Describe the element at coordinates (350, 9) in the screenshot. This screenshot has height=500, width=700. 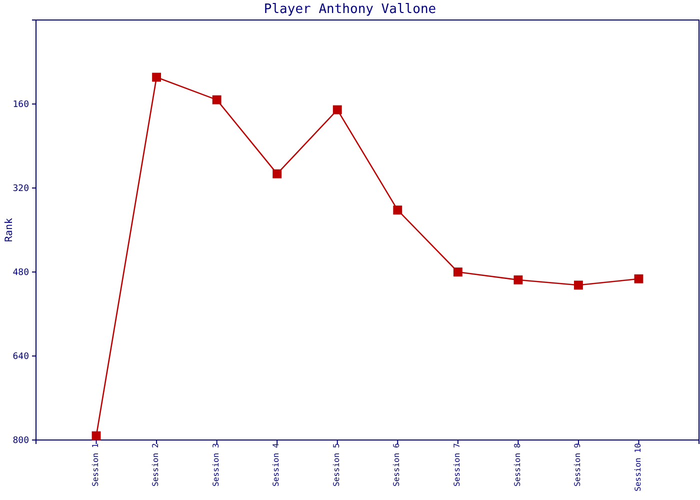
I see `chart-title: Player Anthony Vallone` at that location.